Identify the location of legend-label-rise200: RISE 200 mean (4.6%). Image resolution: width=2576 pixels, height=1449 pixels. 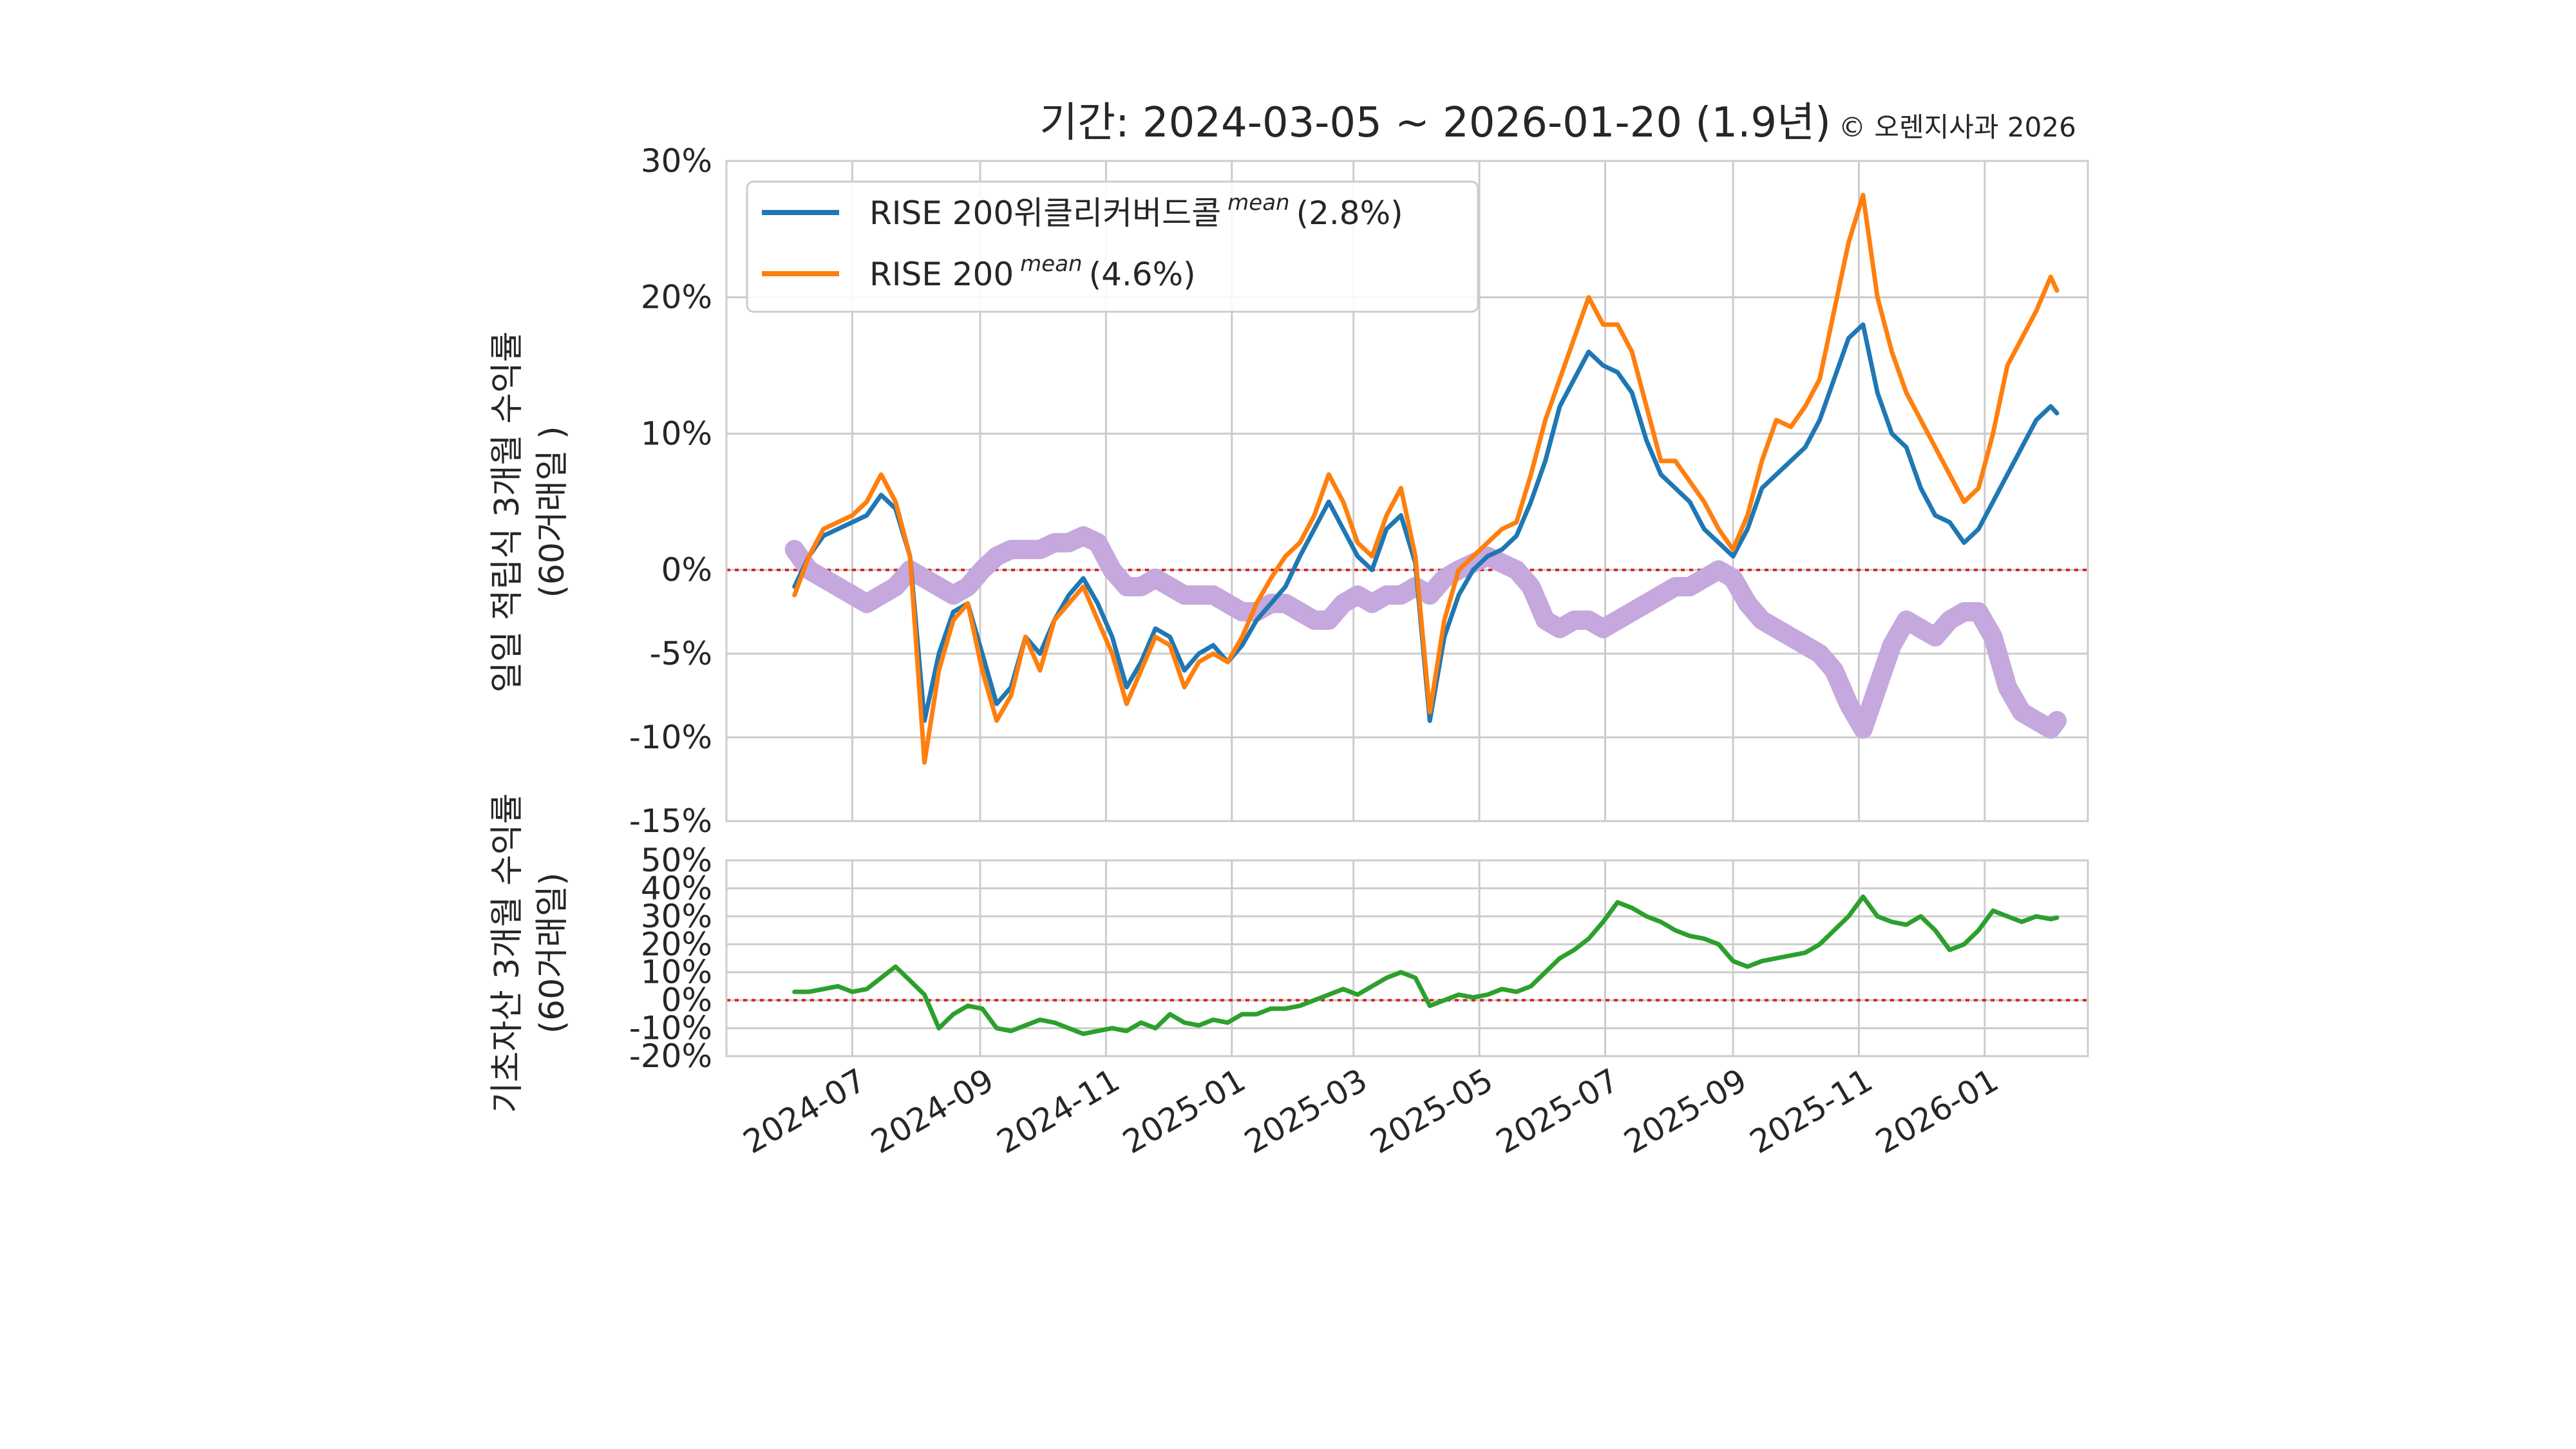
(1032, 272).